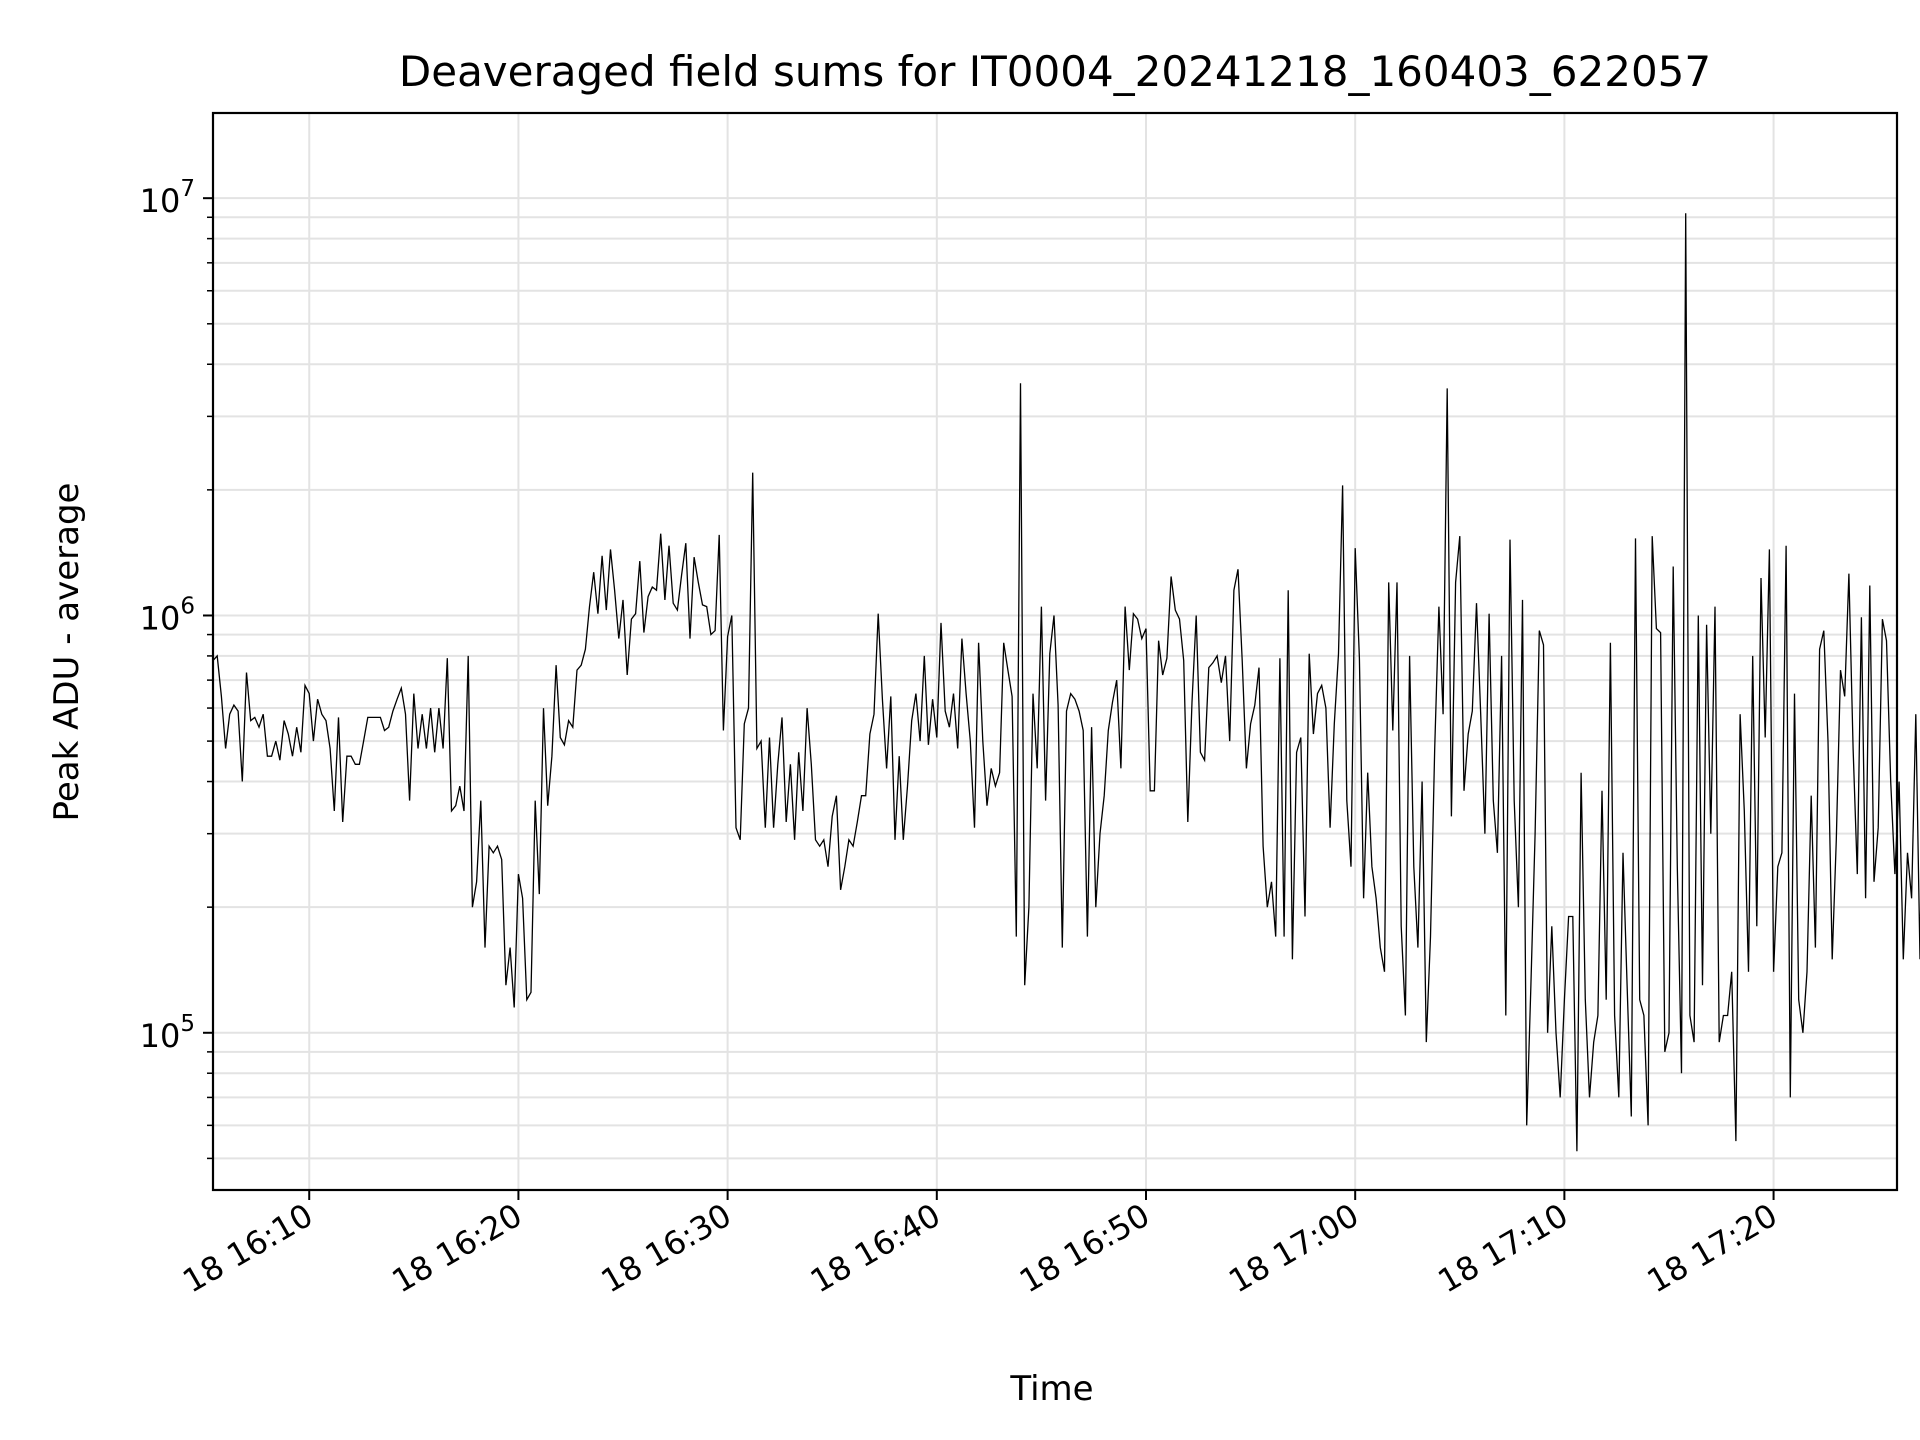  Describe the element at coordinates (187, 606) in the screenshot. I see `y-tick-exponent: 6` at that location.